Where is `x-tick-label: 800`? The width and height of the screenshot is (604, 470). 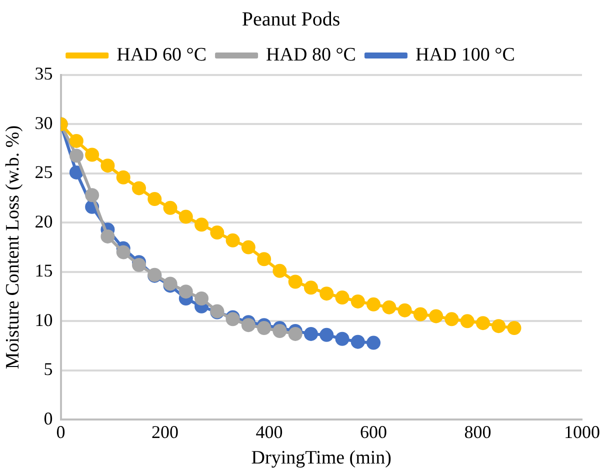
x-tick-label: 800 is located at coordinates (478, 432).